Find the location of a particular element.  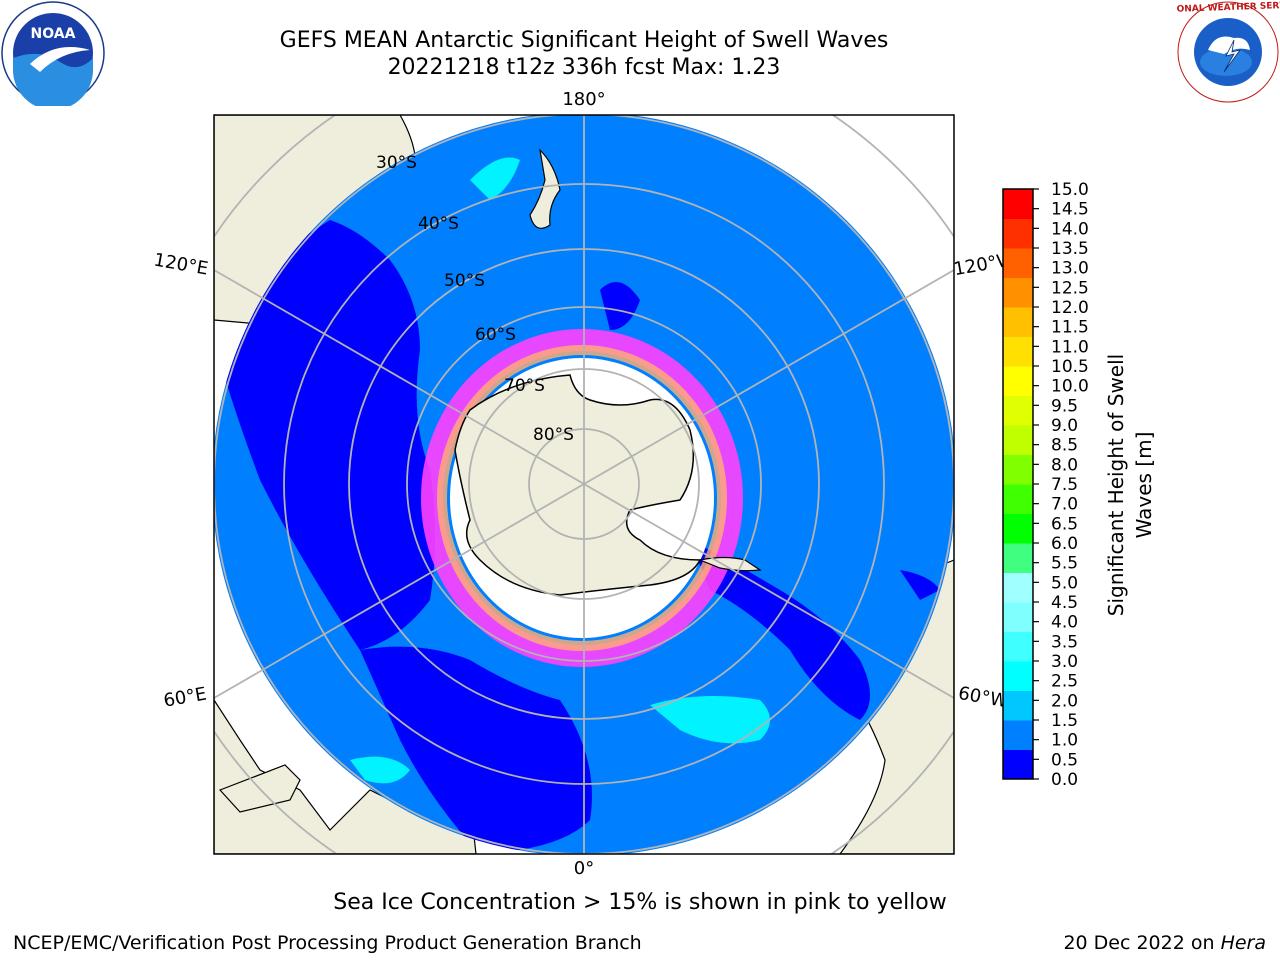

colorbar-tick-label: 0.0 is located at coordinates (1064, 780).